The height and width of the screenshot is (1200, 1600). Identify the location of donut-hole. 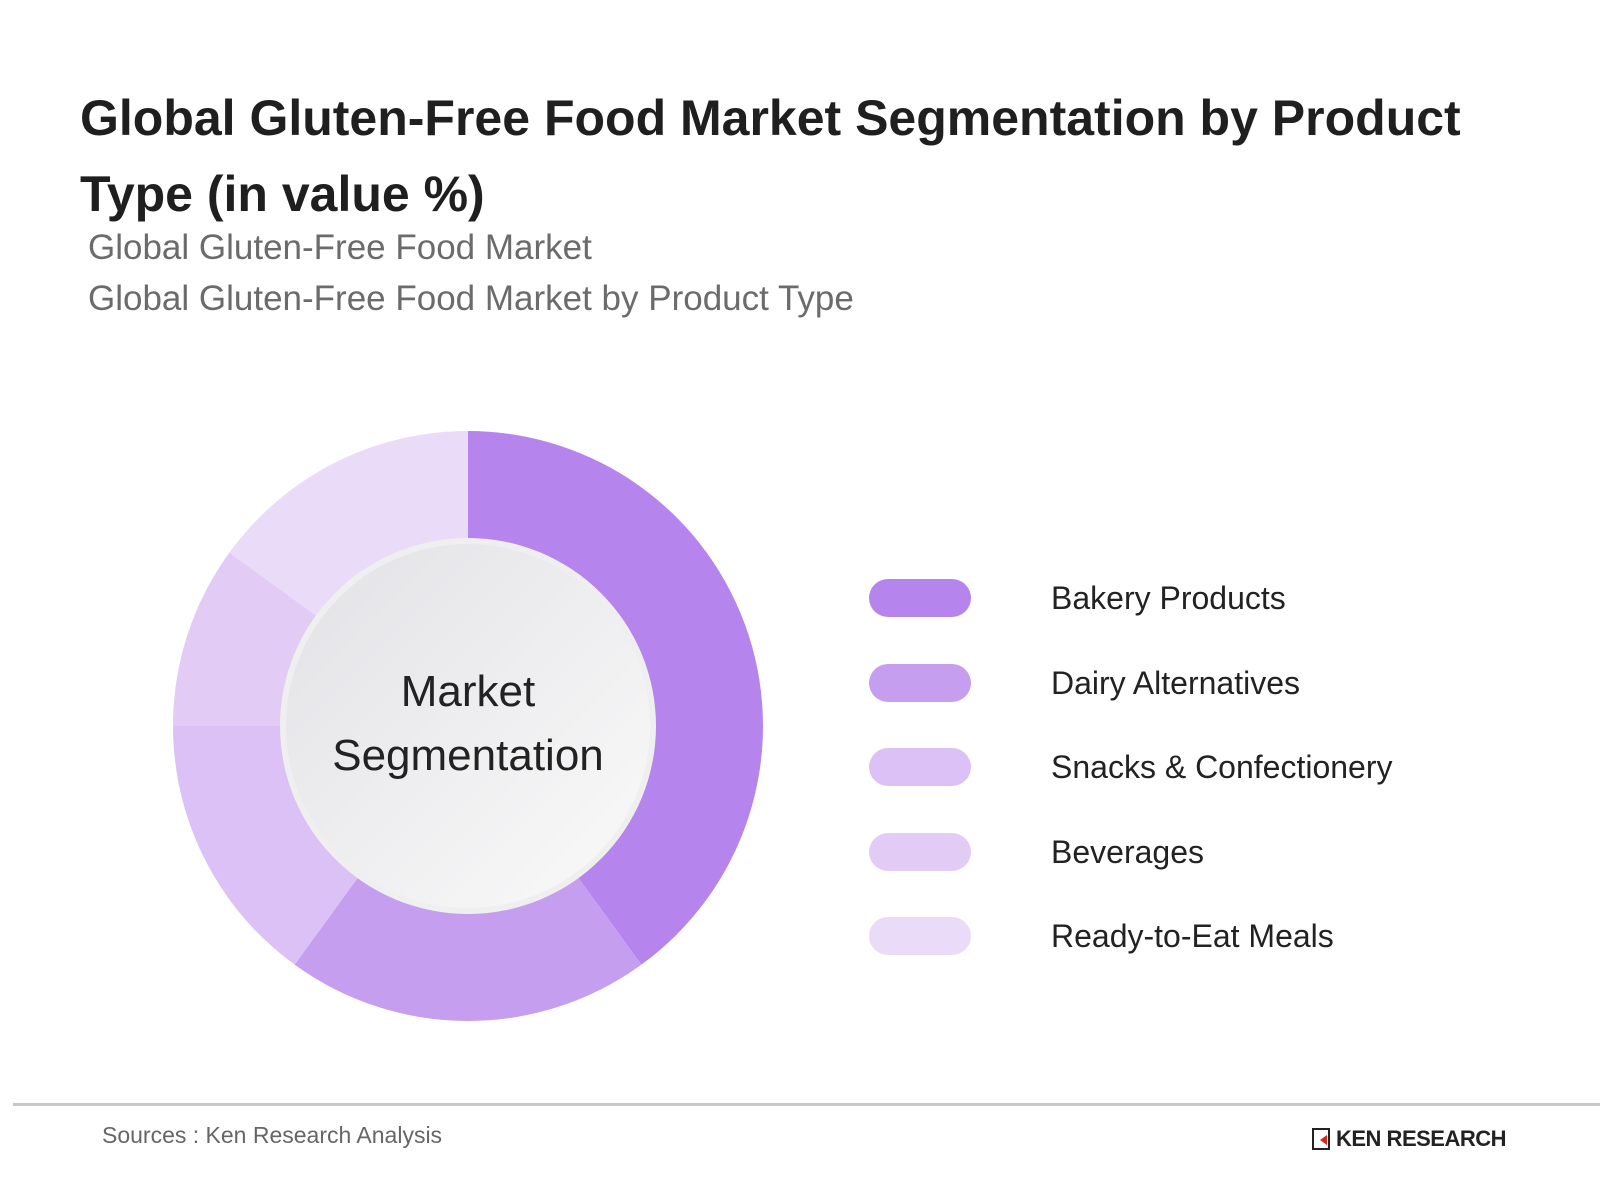
(468, 726).